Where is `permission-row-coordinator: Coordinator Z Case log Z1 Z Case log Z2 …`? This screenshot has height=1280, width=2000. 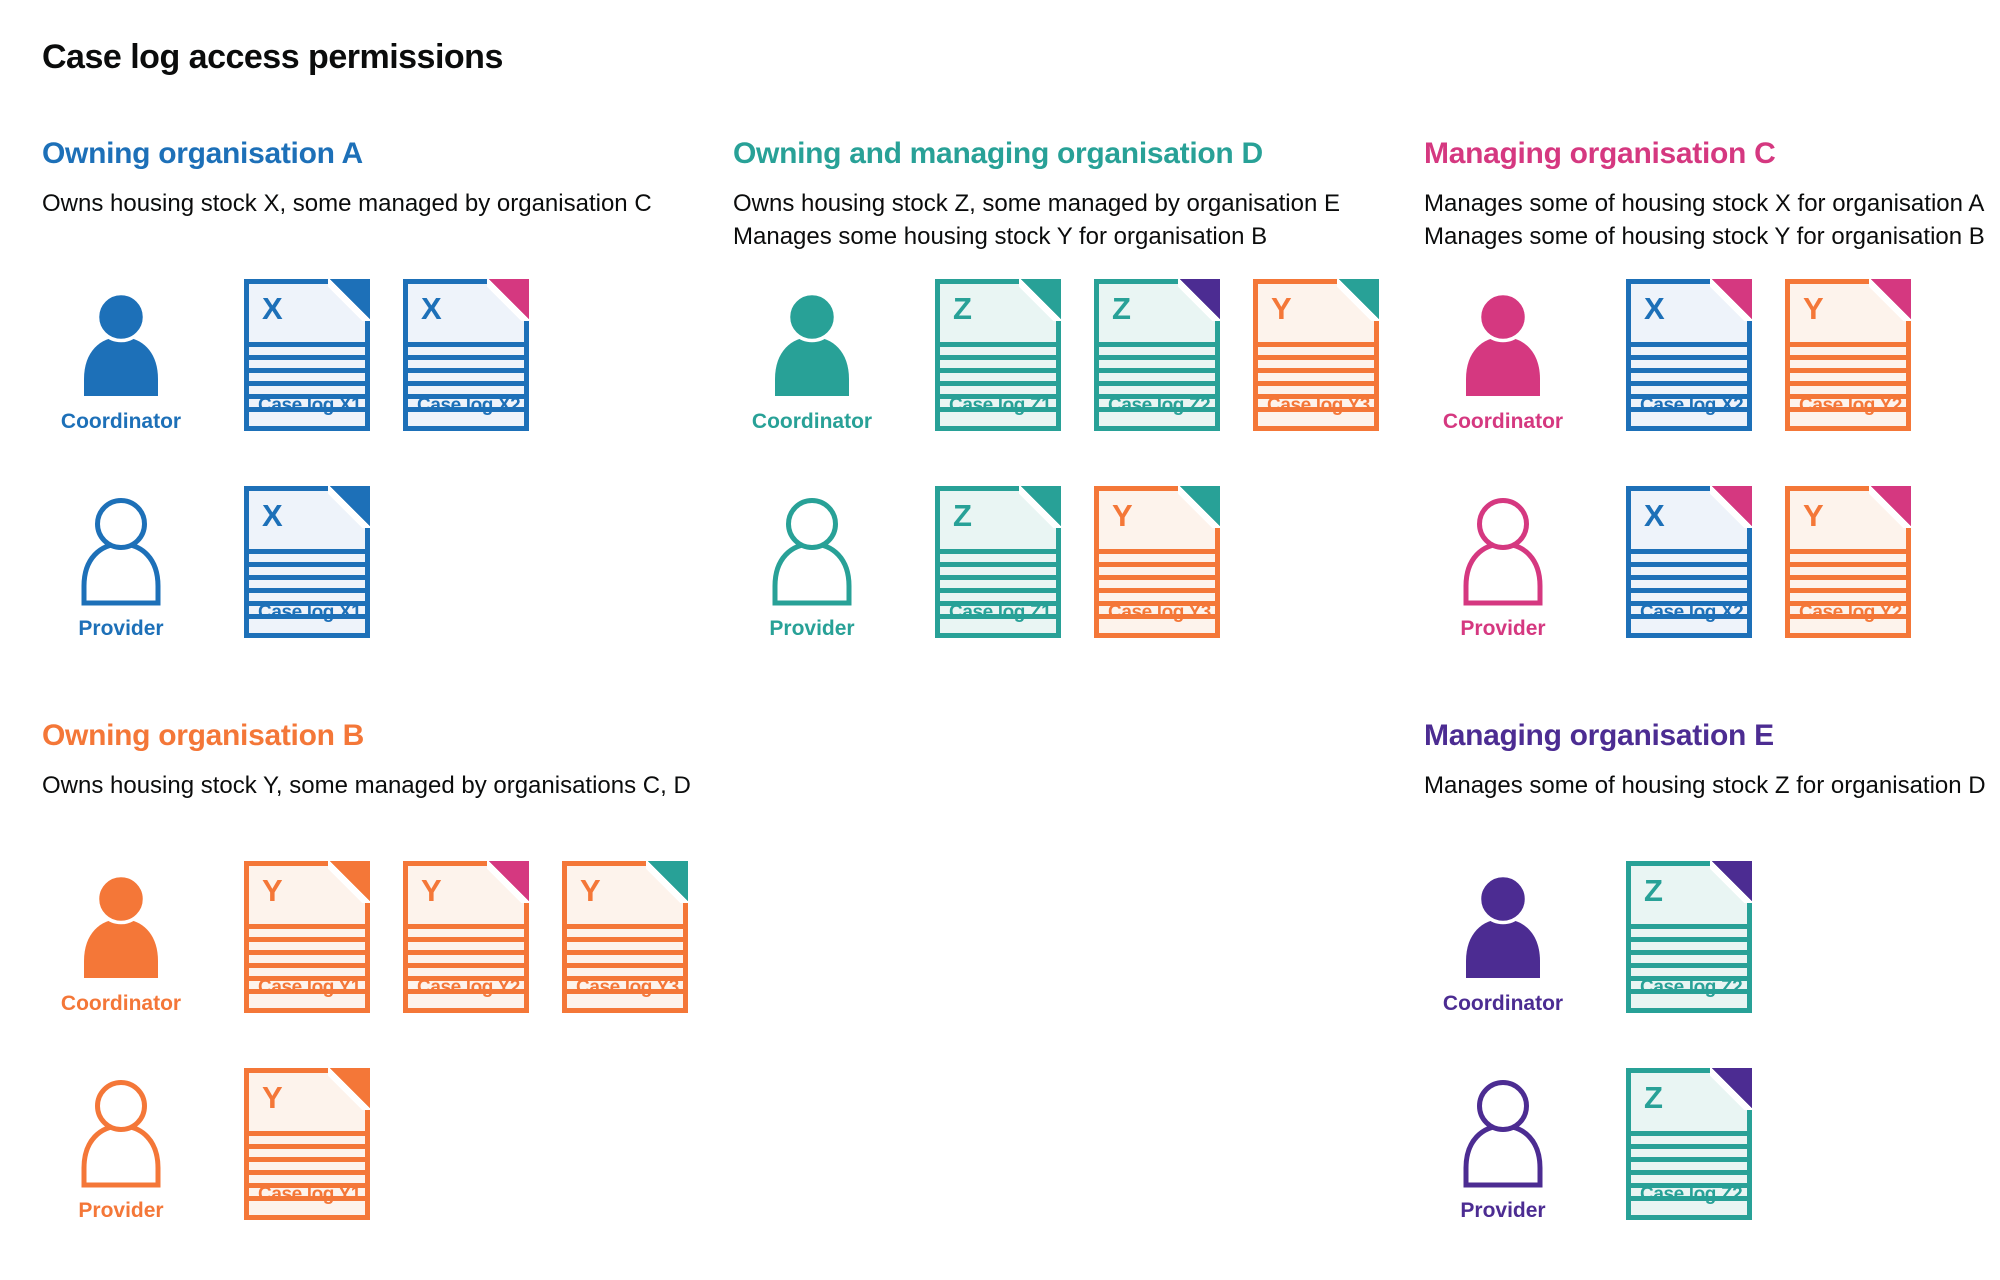
permission-row-coordinator: Coordinator Z Case log Z1 Z Case log Z2 … is located at coordinates (1078, 356).